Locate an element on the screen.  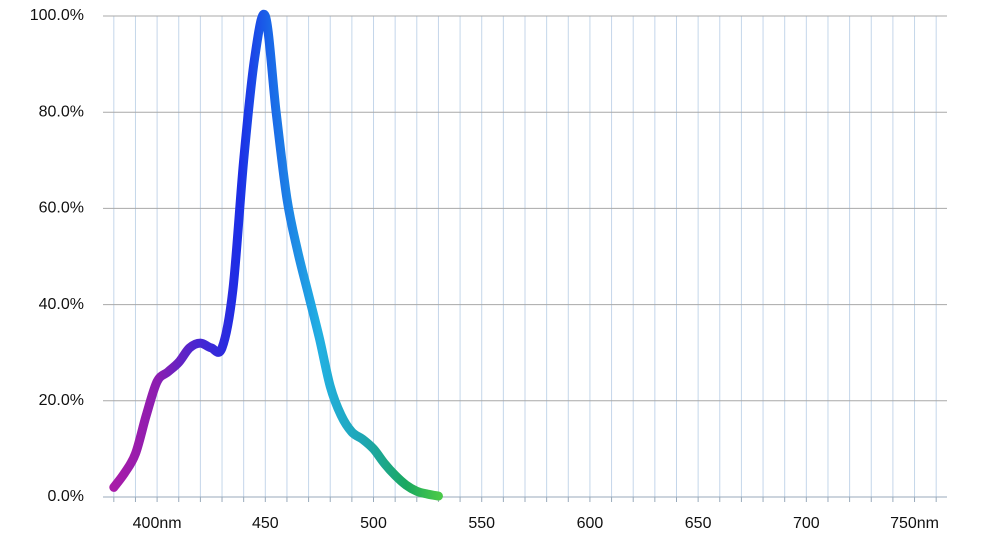
x-tick-label: 750nm is located at coordinates (914, 523).